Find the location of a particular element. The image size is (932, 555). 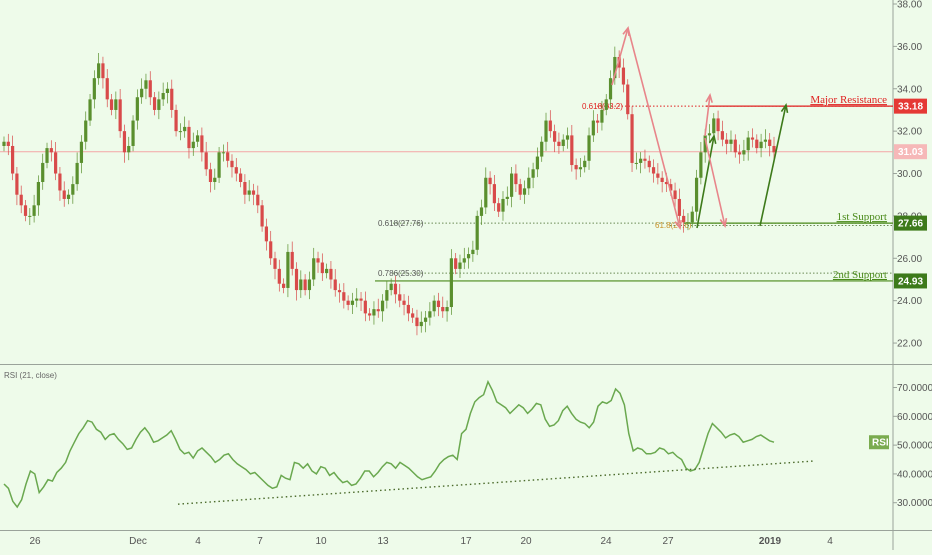

support1-price-tag is located at coordinates (910, 223).